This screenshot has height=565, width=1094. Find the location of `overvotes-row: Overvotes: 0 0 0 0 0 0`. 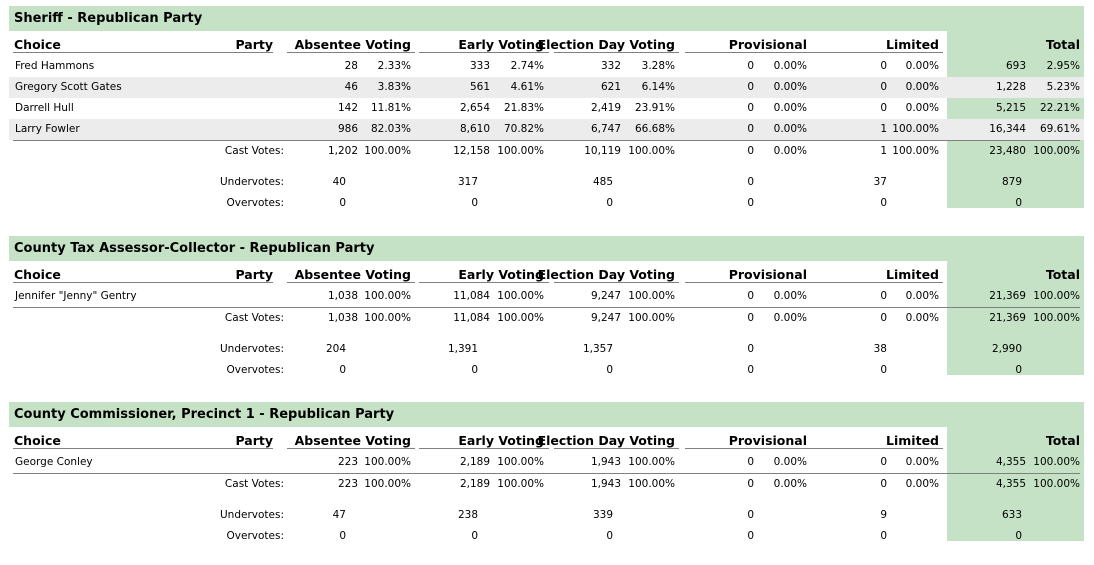

overvotes-row: Overvotes: 0 0 0 0 0 0 is located at coordinates (546, 203).